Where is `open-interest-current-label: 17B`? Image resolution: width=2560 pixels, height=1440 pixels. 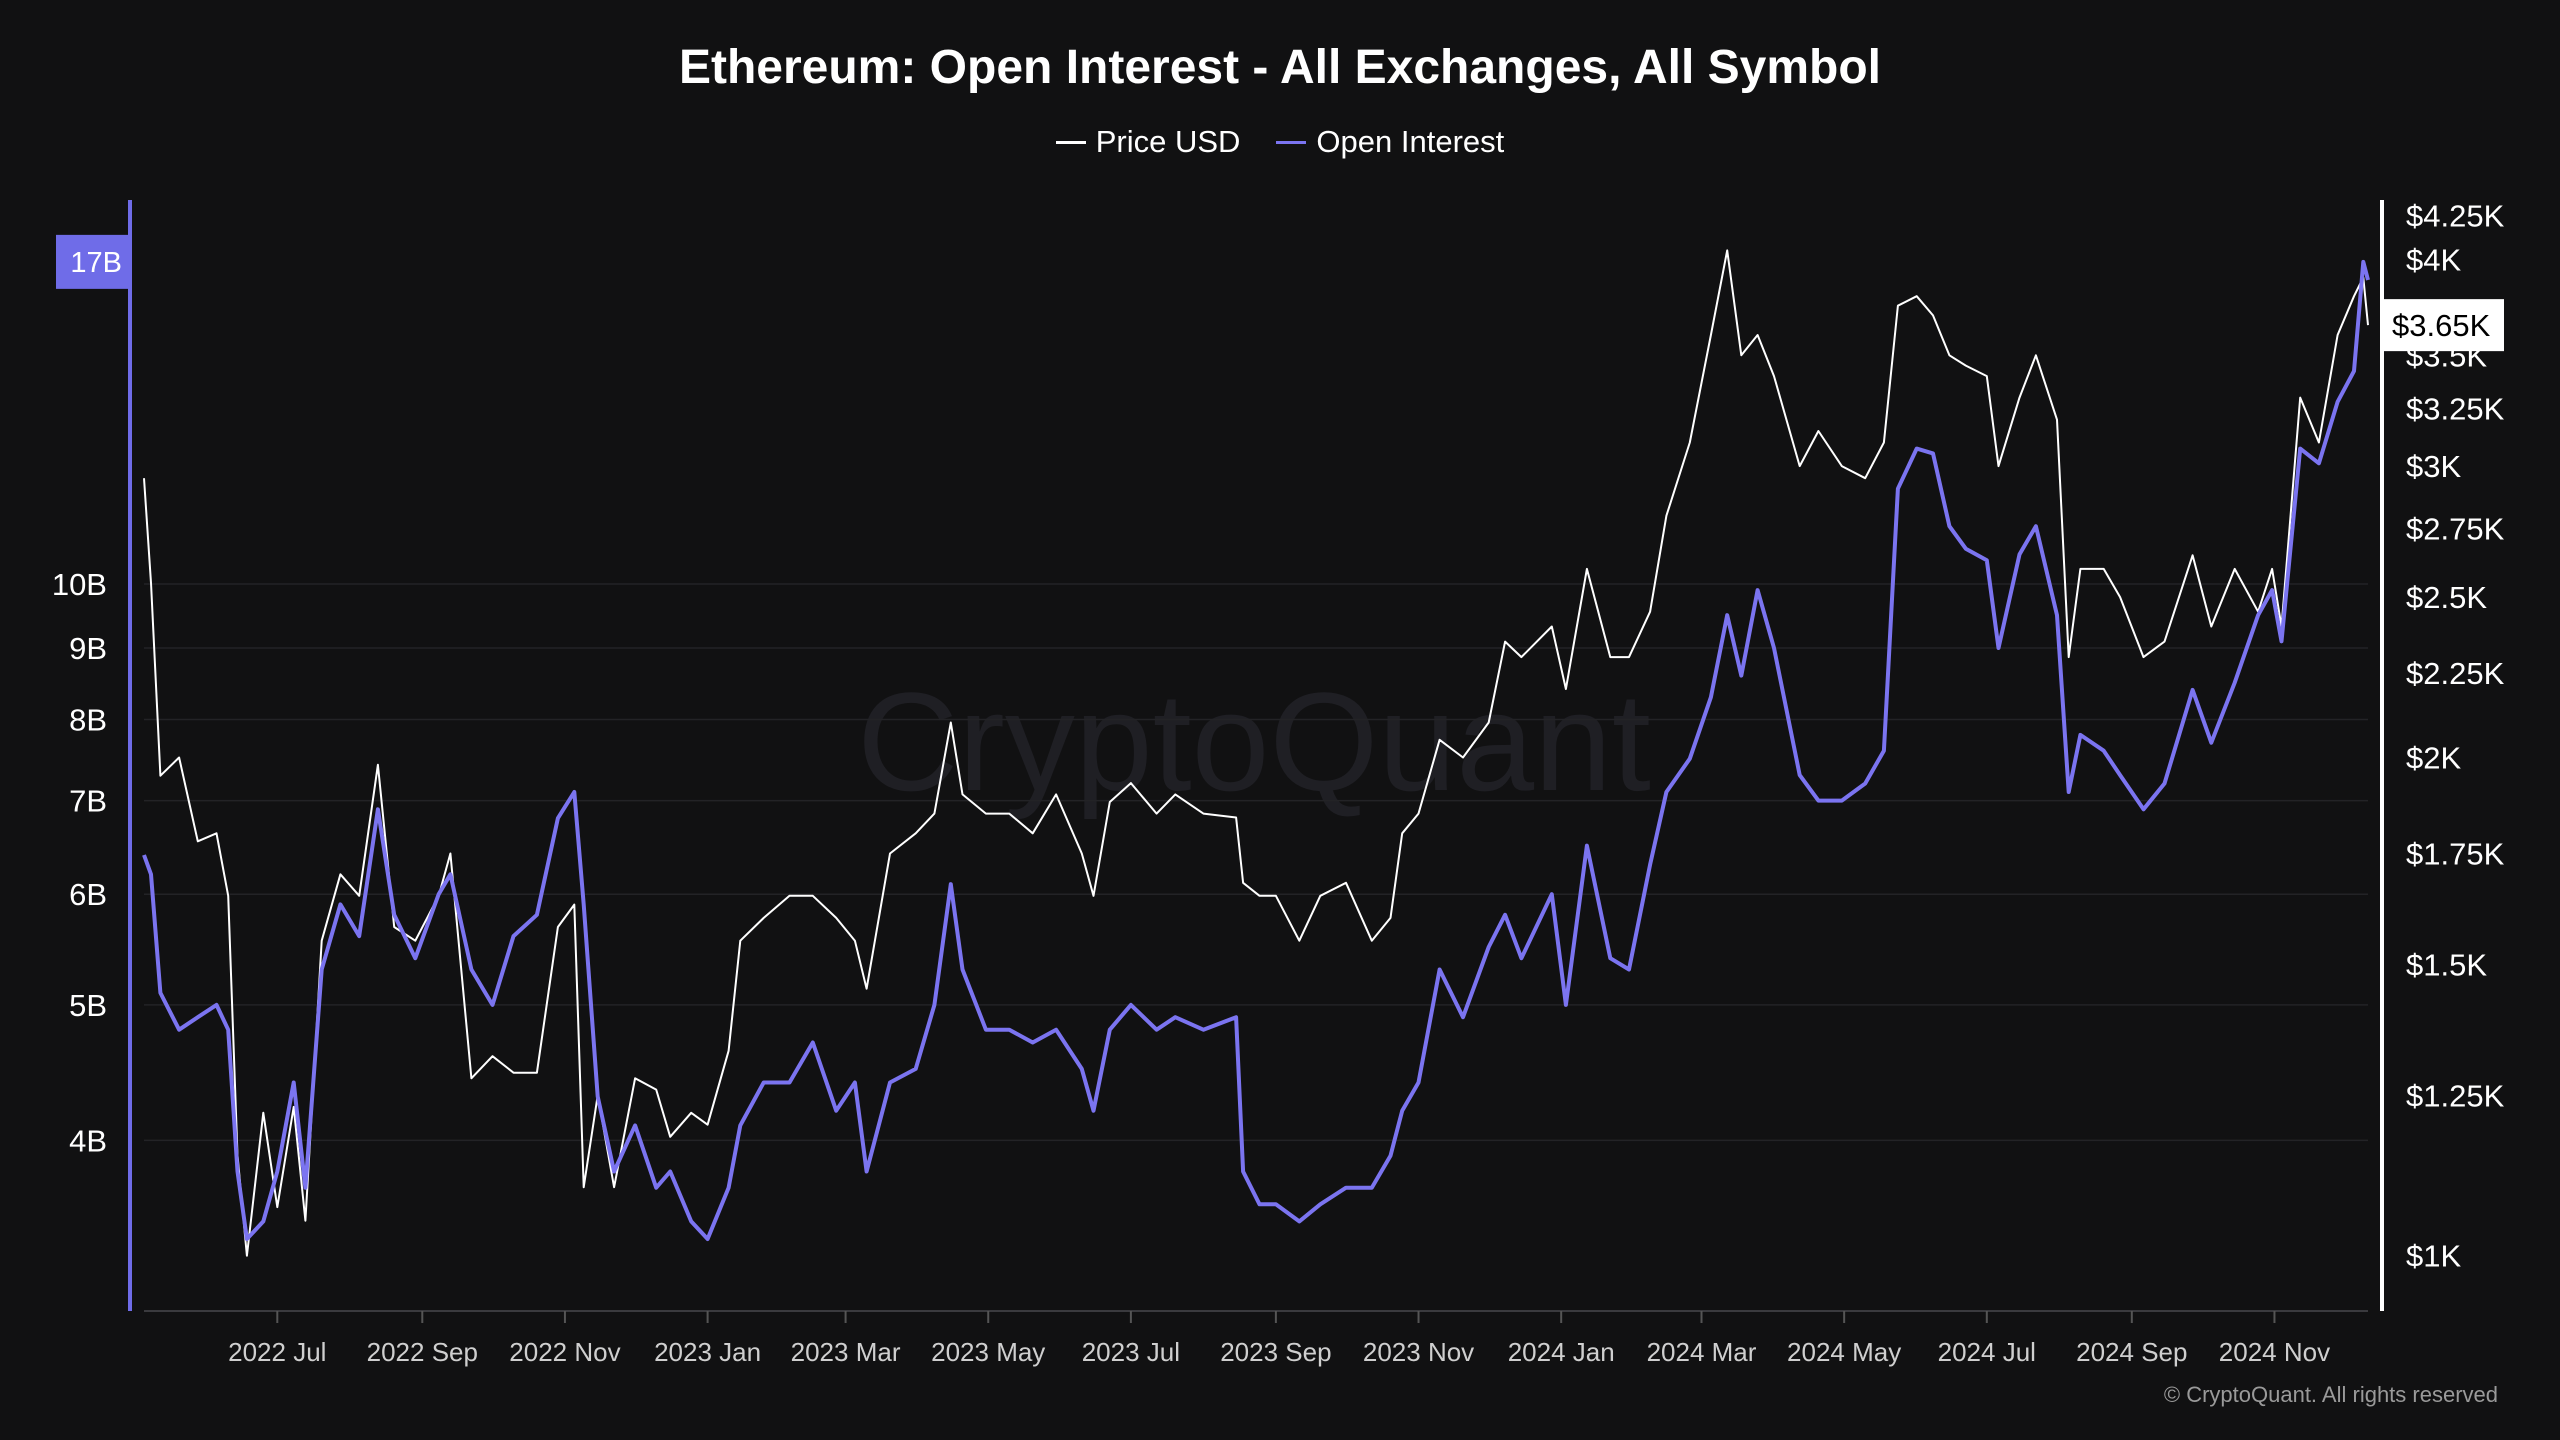 open-interest-current-label: 17B is located at coordinates (96, 263).